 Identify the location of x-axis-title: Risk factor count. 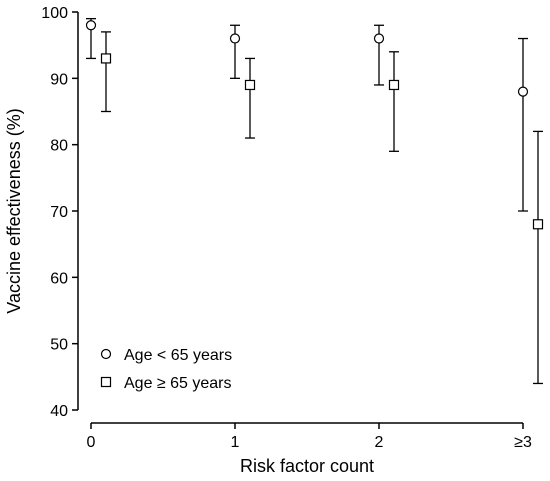
(307, 466).